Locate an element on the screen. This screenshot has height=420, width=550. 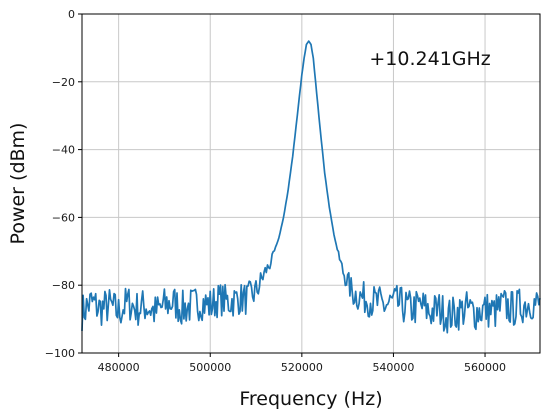
annotation-layer: +10.241GHz is located at coordinates (429, 59).